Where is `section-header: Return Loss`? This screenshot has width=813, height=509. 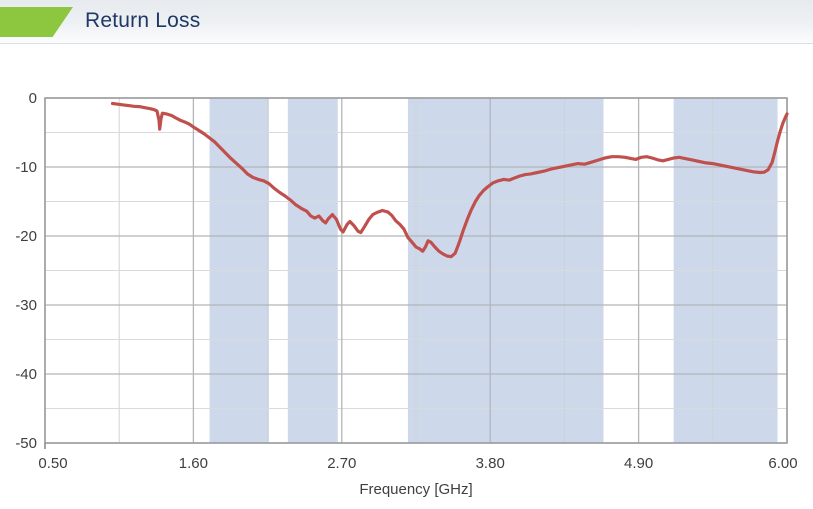 section-header: Return Loss is located at coordinates (406, 22).